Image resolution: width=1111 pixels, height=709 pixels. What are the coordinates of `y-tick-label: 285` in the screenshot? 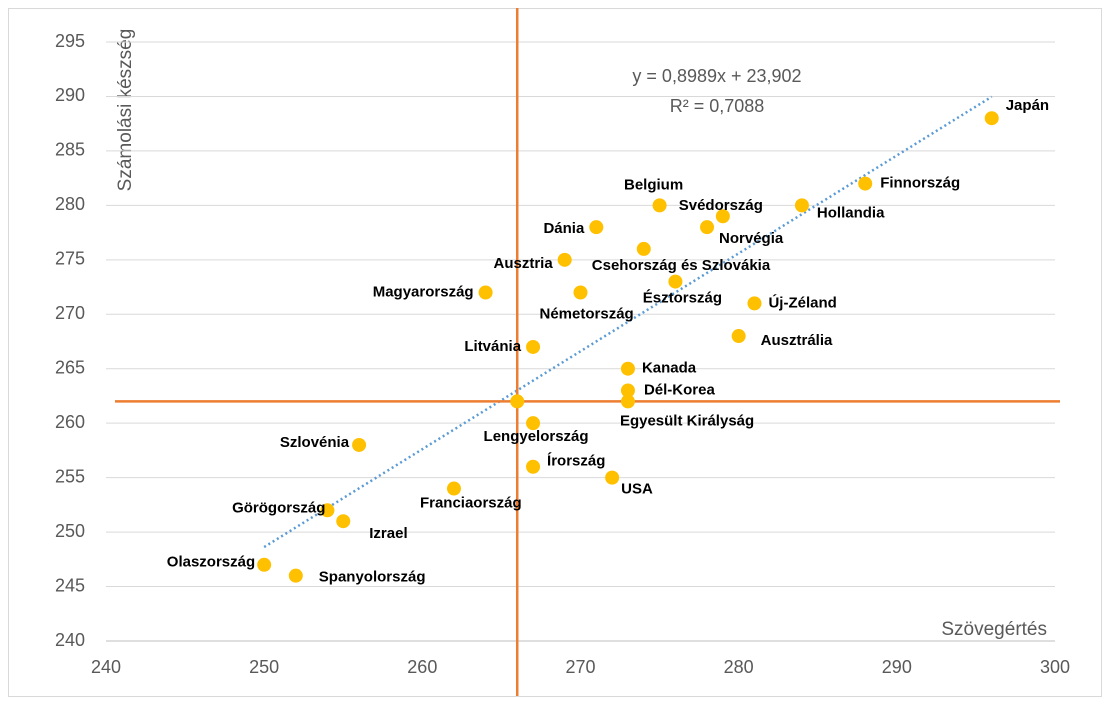 It's located at (70, 150).